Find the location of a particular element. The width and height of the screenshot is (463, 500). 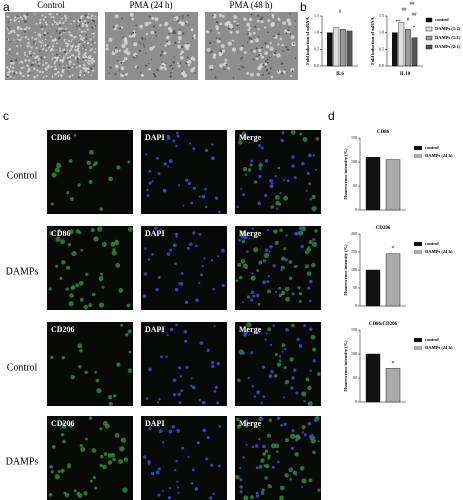

legend-label: DAMPs (24 h) is located at coordinates (439, 251).